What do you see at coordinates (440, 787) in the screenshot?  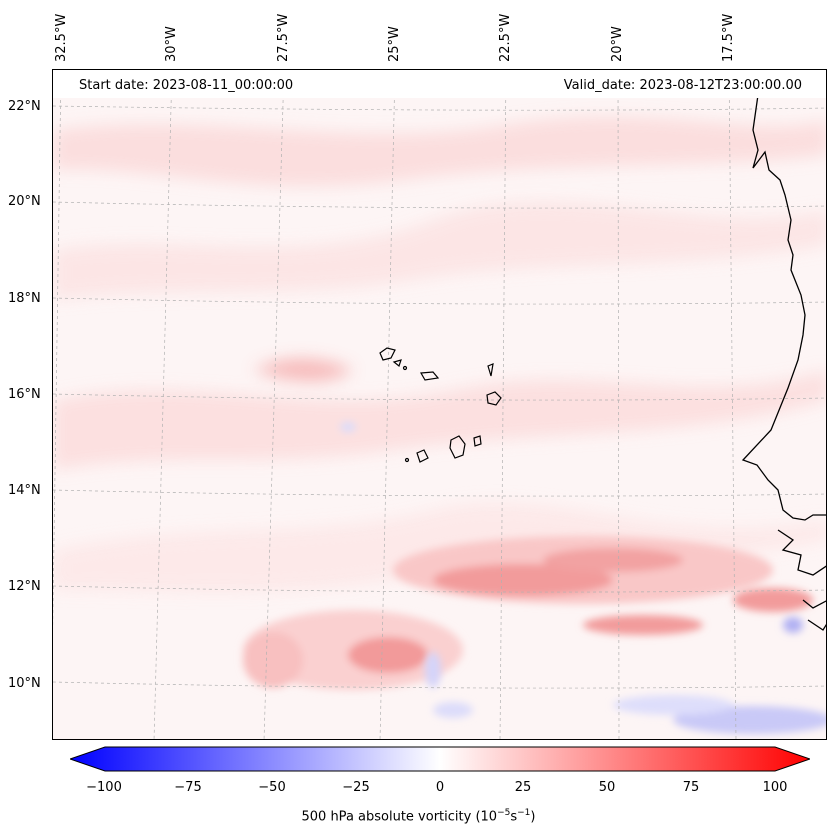 I see `colorbar-tick: 0` at bounding box center [440, 787].